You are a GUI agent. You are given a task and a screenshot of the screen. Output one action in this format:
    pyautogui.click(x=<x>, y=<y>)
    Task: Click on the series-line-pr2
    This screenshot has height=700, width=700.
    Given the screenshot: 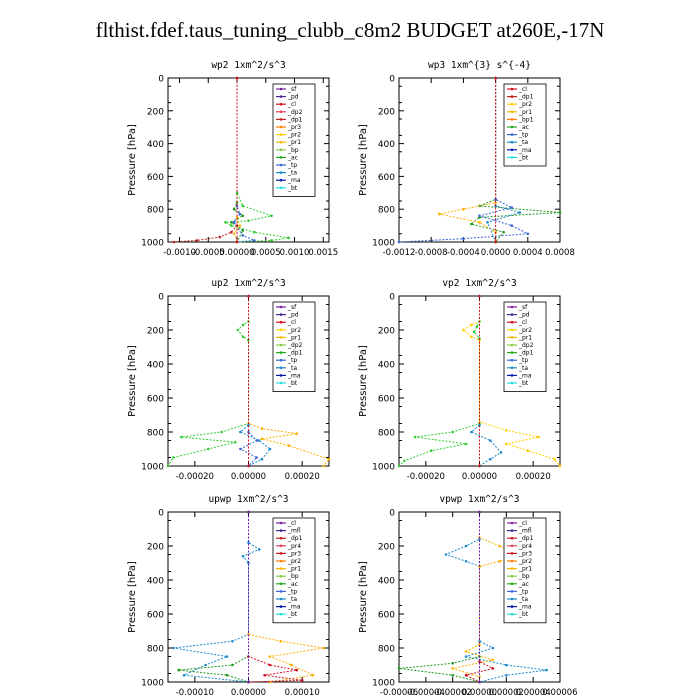 What is the action you would take?
    pyautogui.click(x=289, y=381)
    